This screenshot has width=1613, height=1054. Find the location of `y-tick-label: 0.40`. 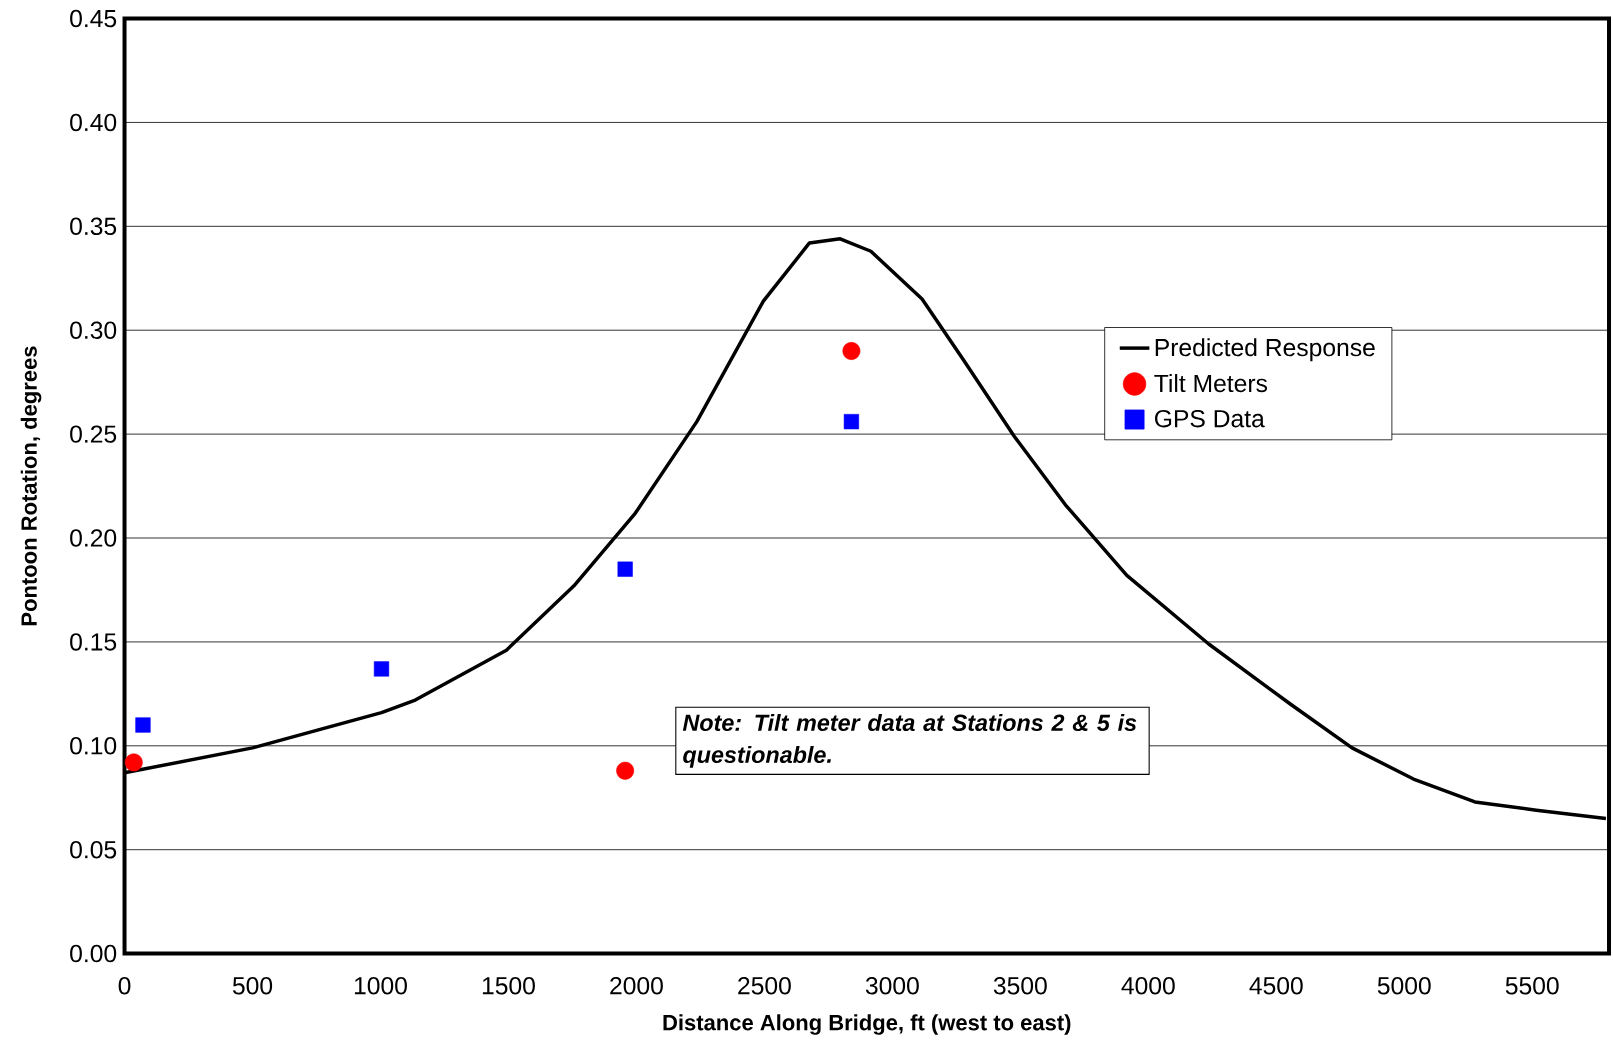

y-tick-label: 0.40 is located at coordinates (93, 122).